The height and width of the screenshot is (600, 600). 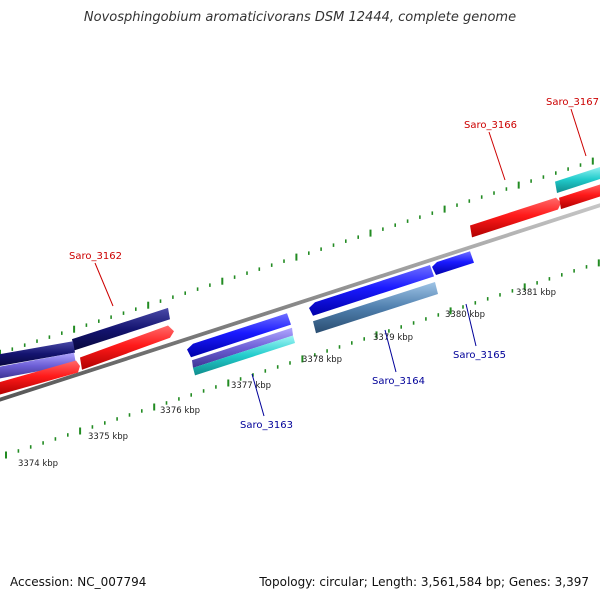 I want to click on tick-label: 3380 kbp, so click(x=465, y=315).